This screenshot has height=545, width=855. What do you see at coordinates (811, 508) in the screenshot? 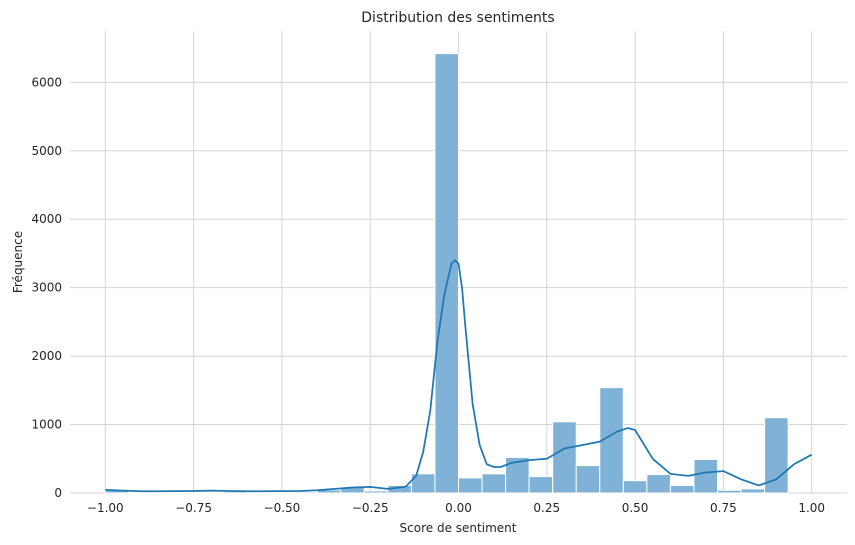
I see `x-tick-label: 1.00` at bounding box center [811, 508].